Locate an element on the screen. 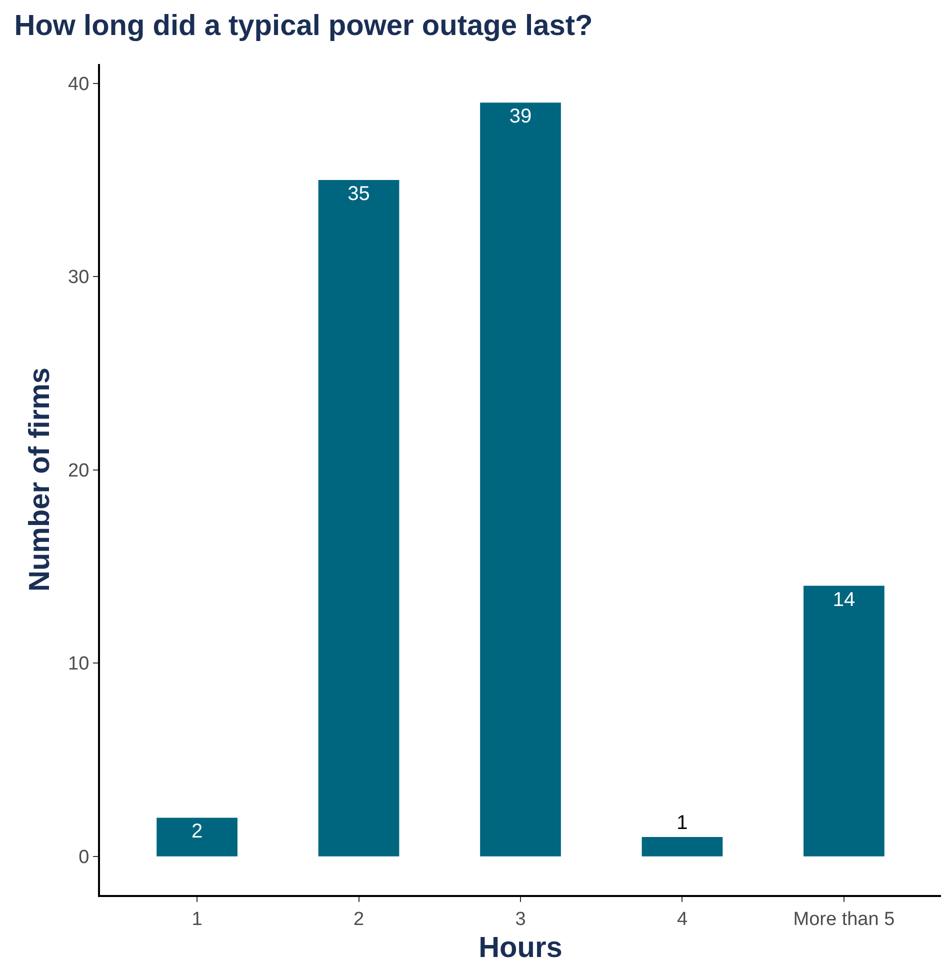 This screenshot has width=951, height=977. data-label: 2 is located at coordinates (197, 831).